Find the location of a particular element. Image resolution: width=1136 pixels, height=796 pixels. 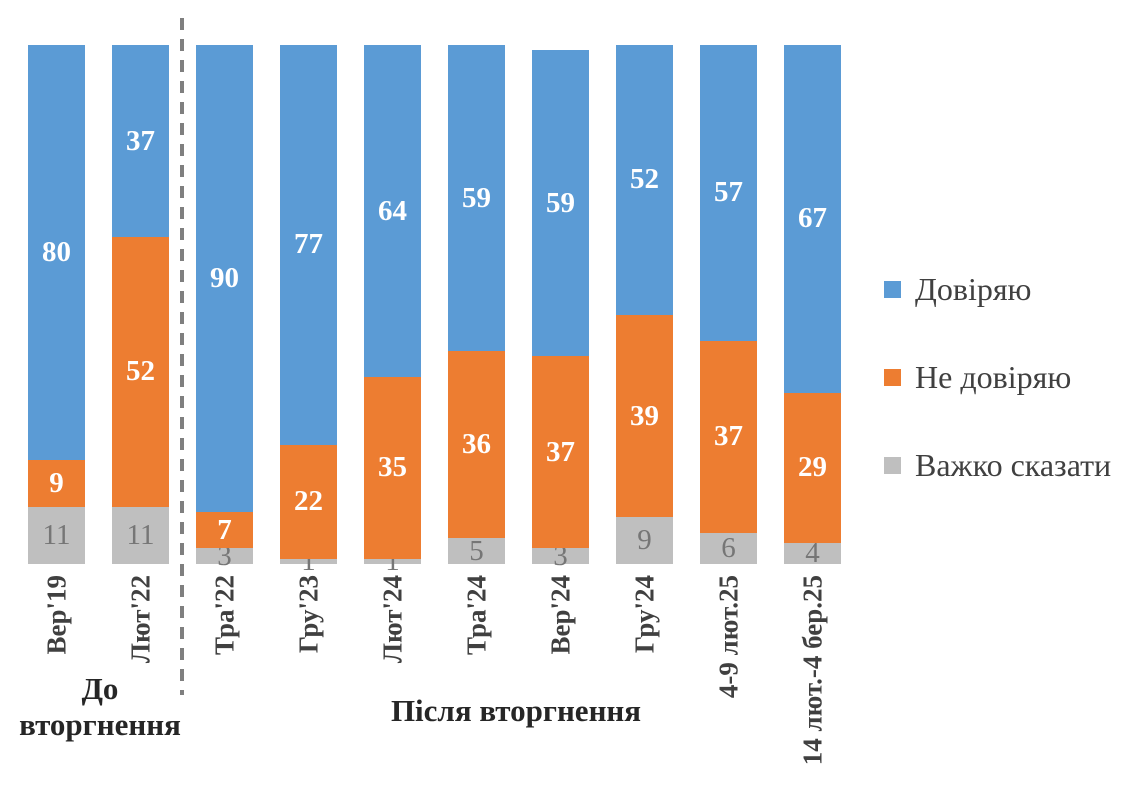

legend-item-hard-to-say: Важко сказати is located at coordinates (997, 465).